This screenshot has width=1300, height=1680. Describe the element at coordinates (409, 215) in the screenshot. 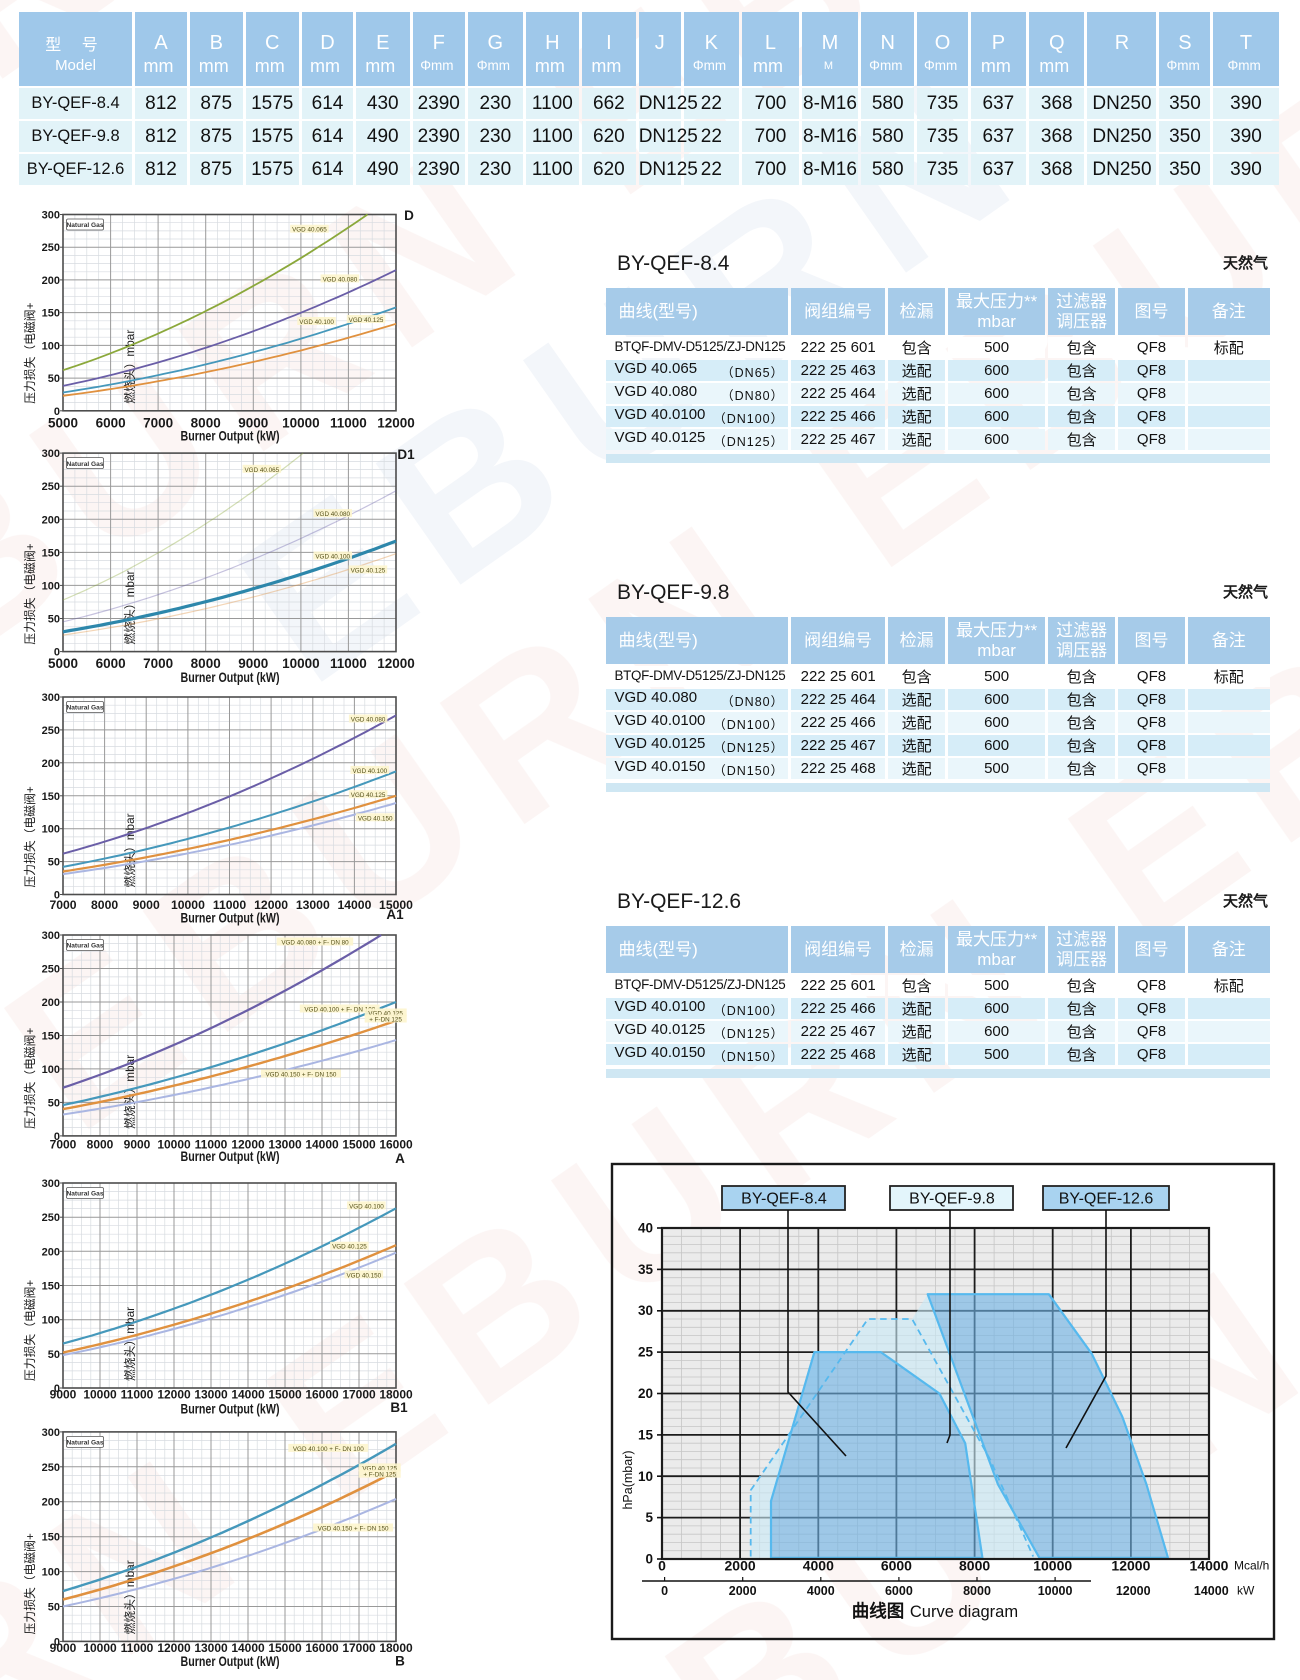

I see `svg-text: D` at that location.